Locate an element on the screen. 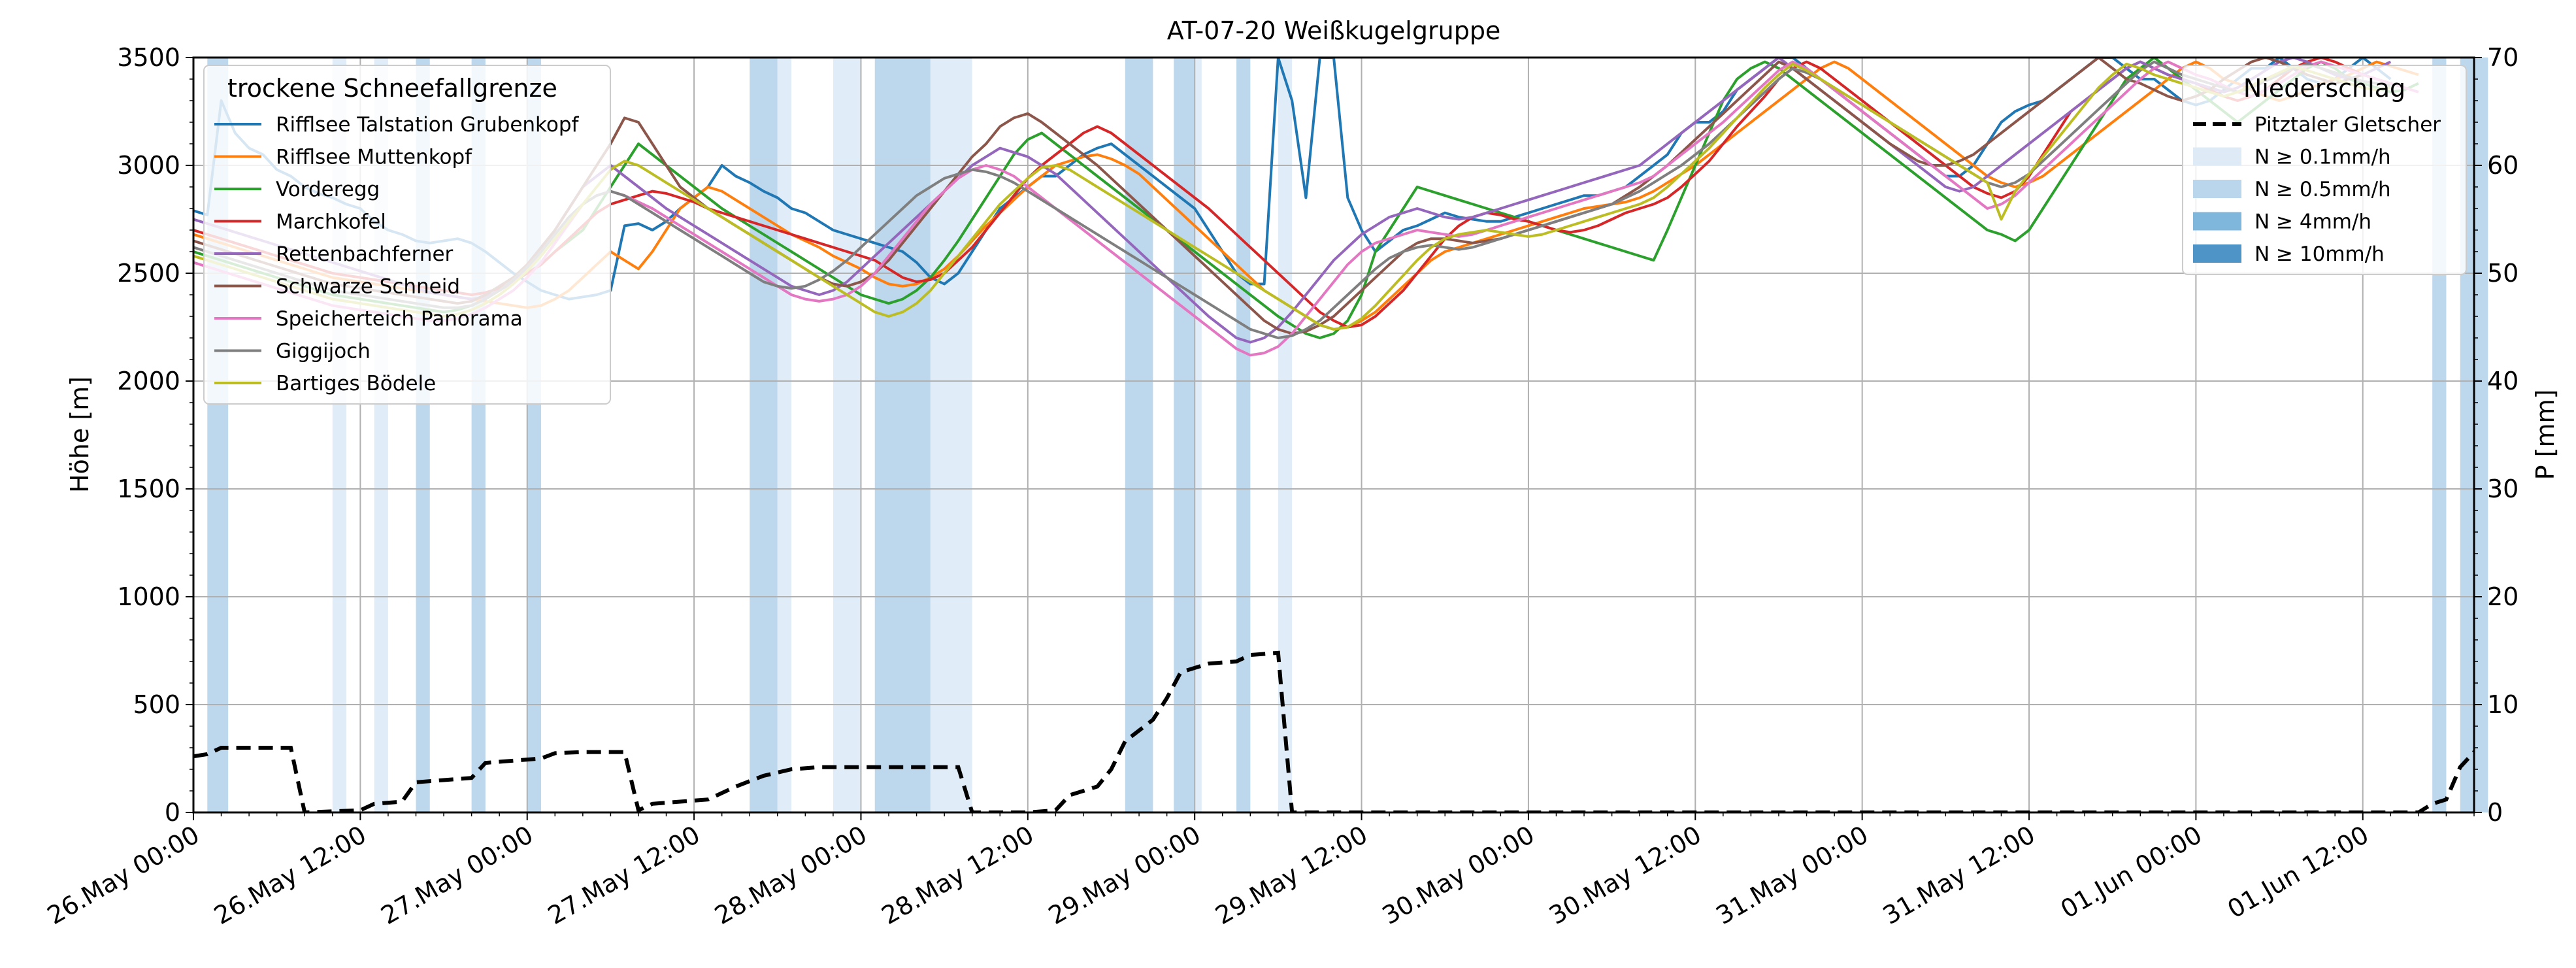 The width and height of the screenshot is (2576, 968). y-left-tick-label: 500 is located at coordinates (156, 704).